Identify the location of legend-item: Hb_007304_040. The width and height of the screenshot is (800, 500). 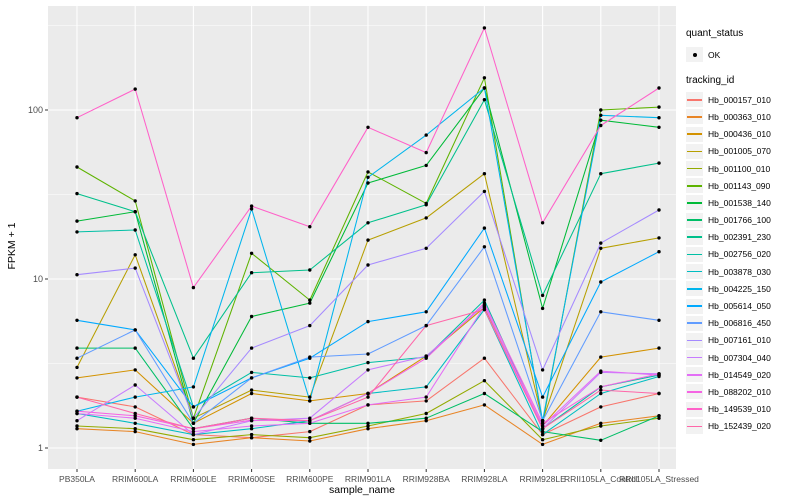
(742, 357).